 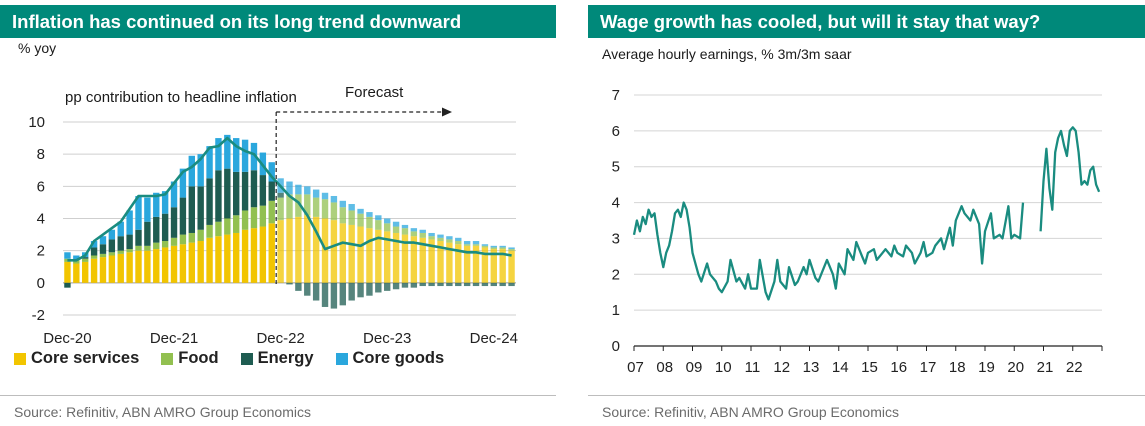 I want to click on wage-unit-label: Average hourly earnings, % 3m/3m saar, so click(x=727, y=54).